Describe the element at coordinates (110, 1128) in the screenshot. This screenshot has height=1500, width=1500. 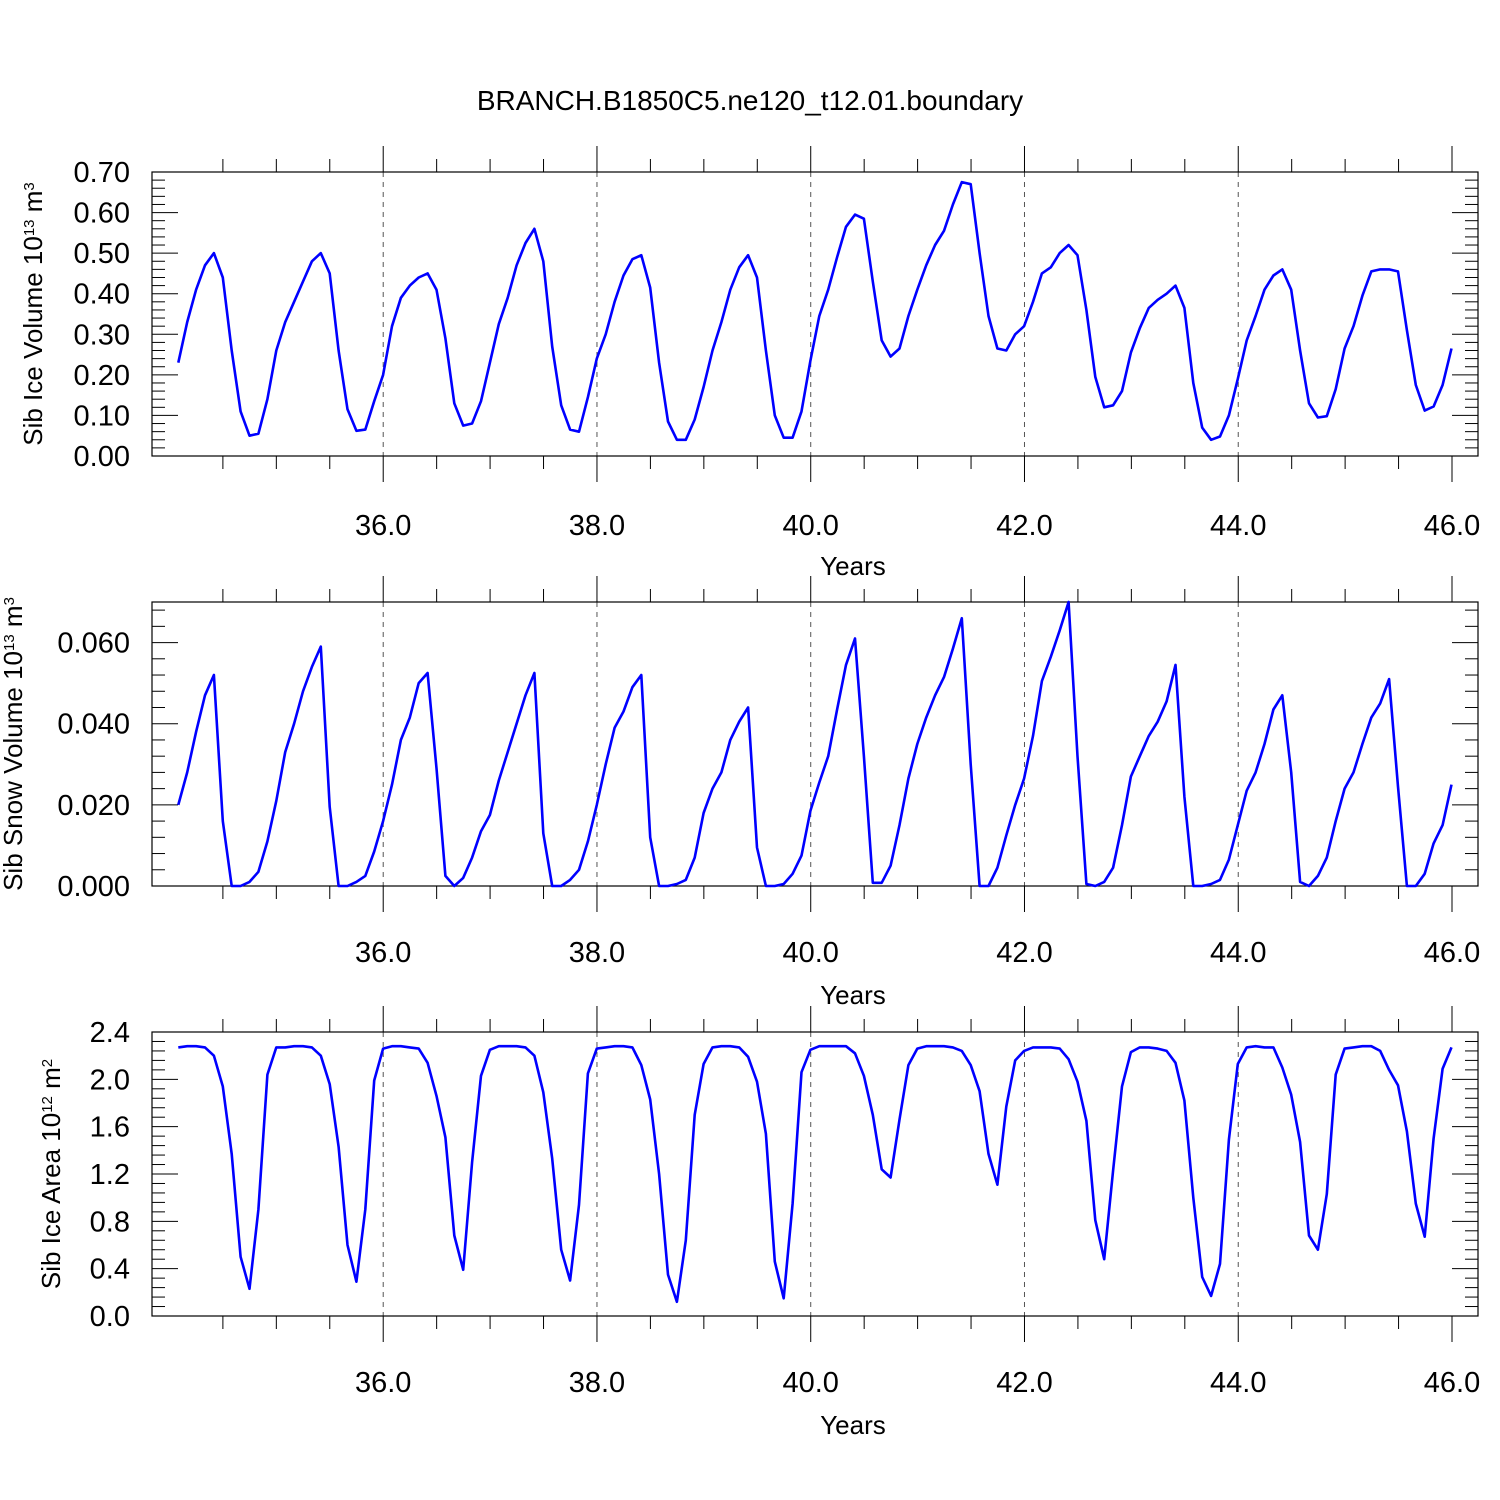
I see `y-tick-label: 1.6` at that location.